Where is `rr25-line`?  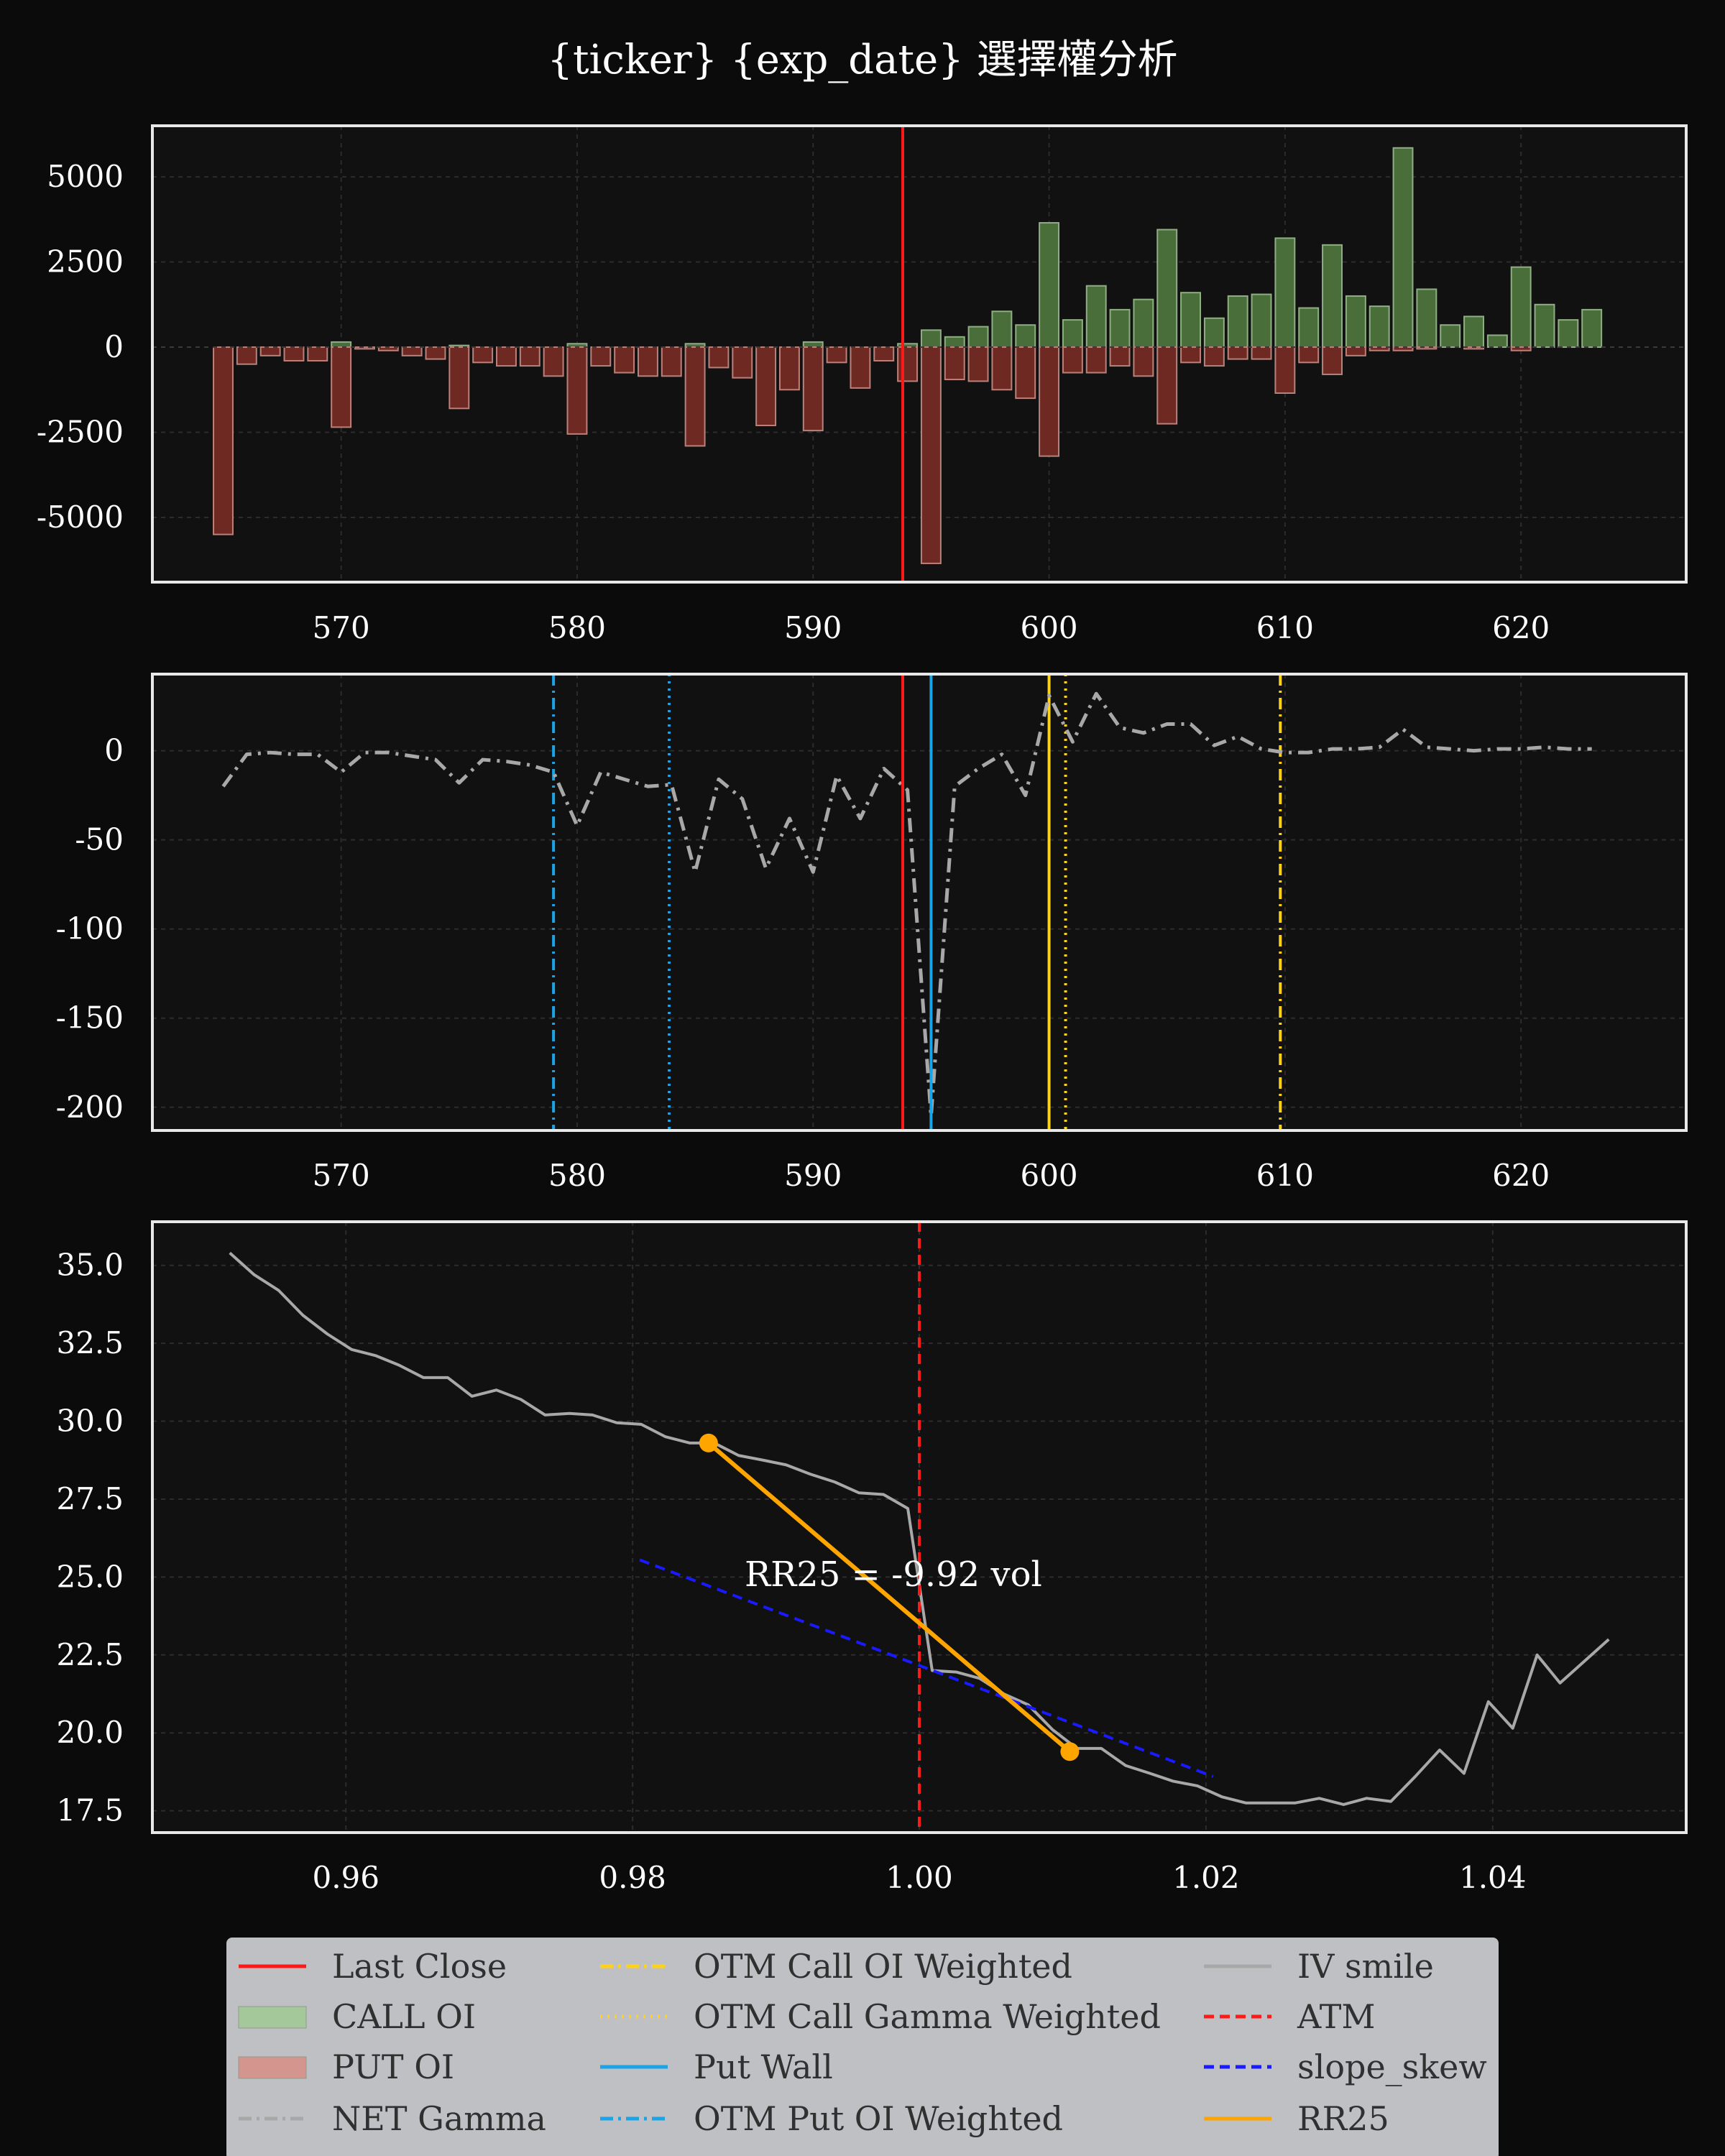
rr25-line is located at coordinates (889, 1598).